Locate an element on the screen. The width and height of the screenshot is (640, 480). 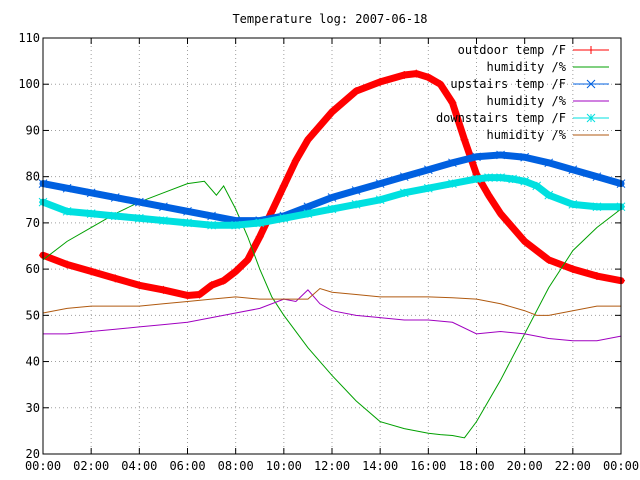
x-tick-label: 20:00 is located at coordinates (525, 466).